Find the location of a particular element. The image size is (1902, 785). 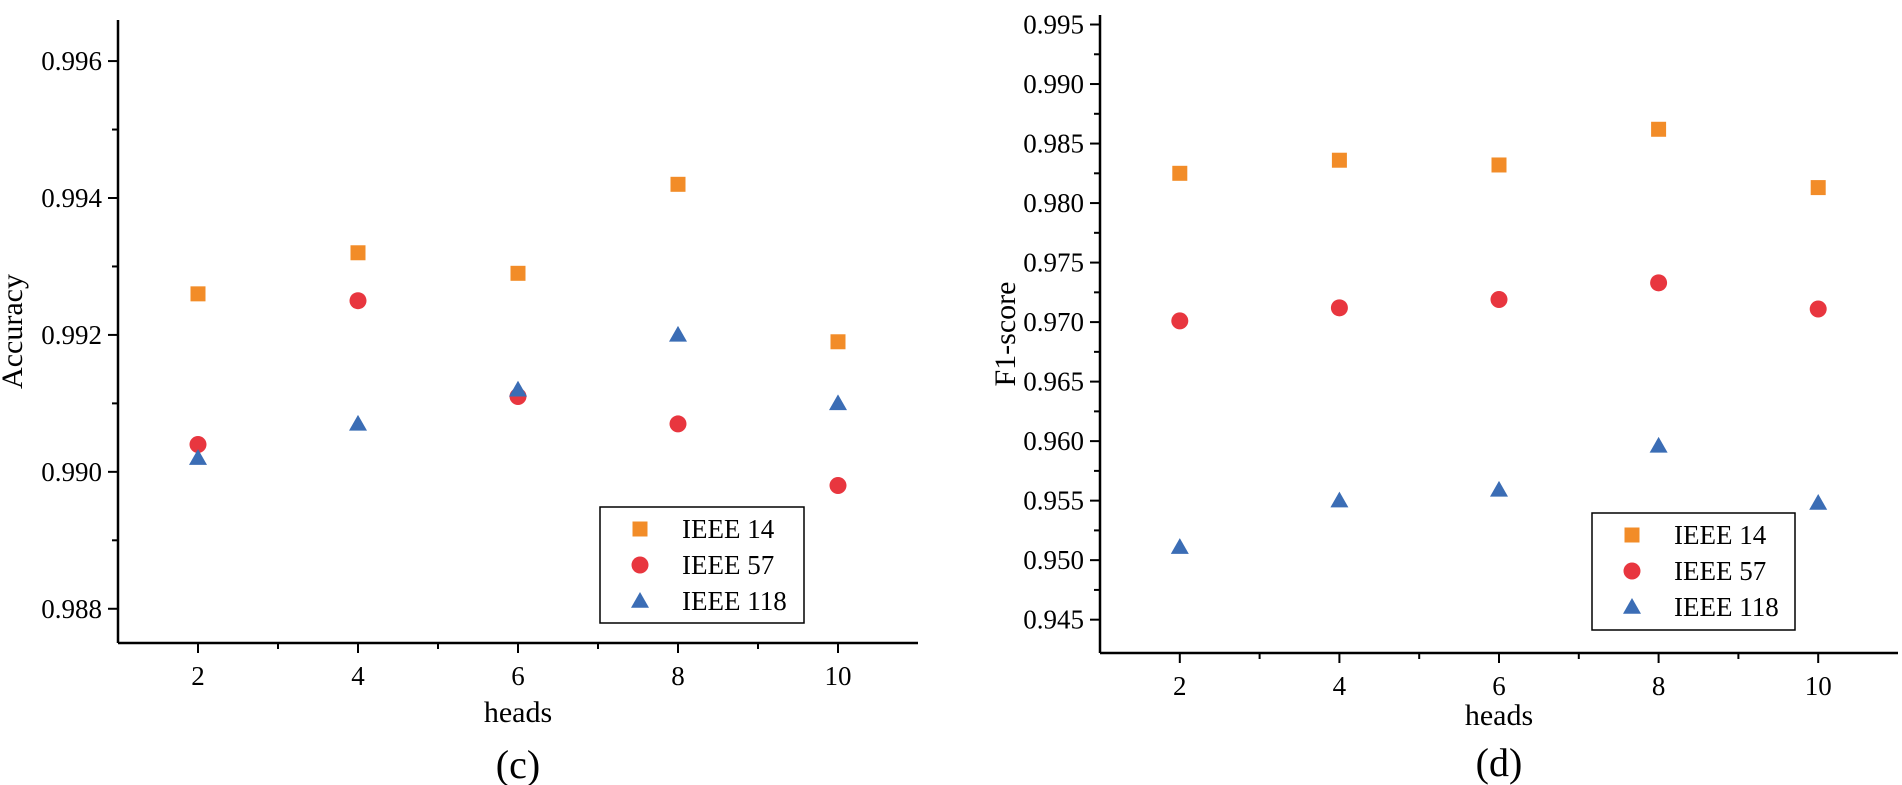

y-tick-label: 0.992 is located at coordinates (71, 335).